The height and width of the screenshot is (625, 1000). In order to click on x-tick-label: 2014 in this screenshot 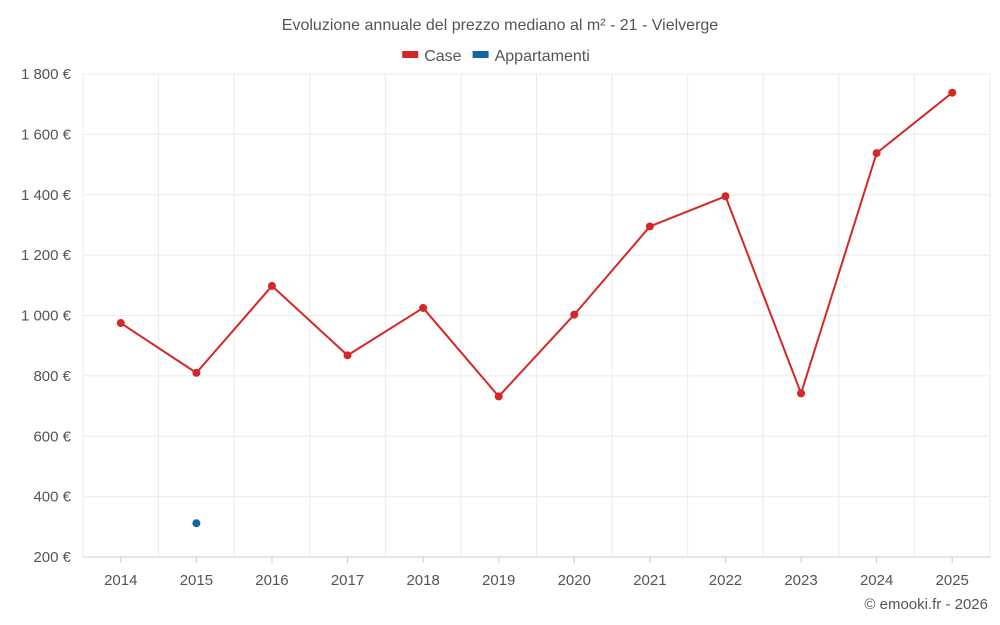, I will do `click(120, 580)`.